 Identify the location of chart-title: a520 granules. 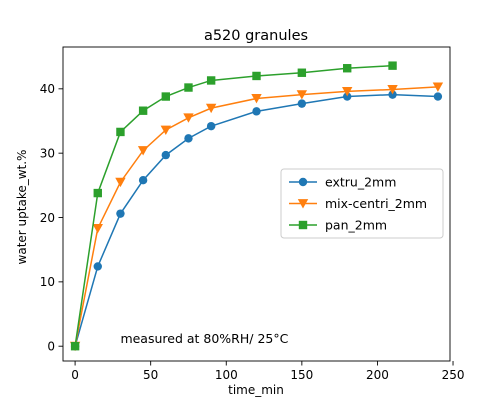
(256, 36).